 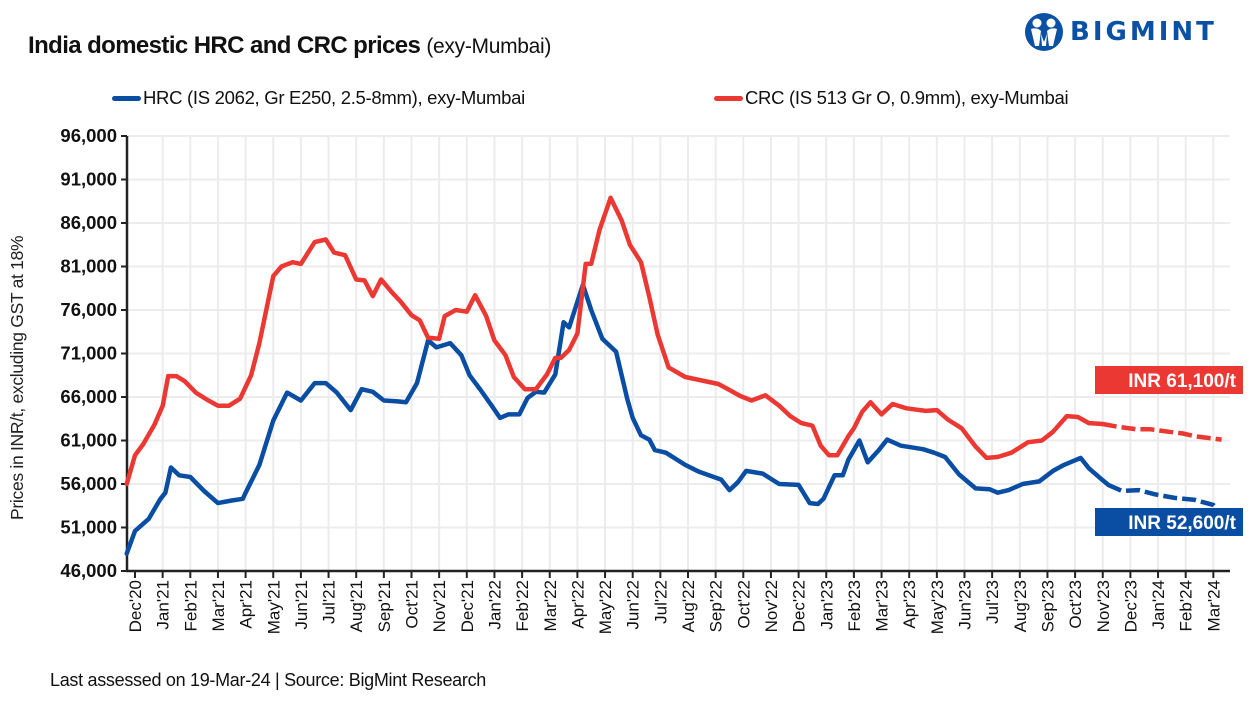 I want to click on bigmint-logo: BIGMINT, so click(x=1120, y=32).